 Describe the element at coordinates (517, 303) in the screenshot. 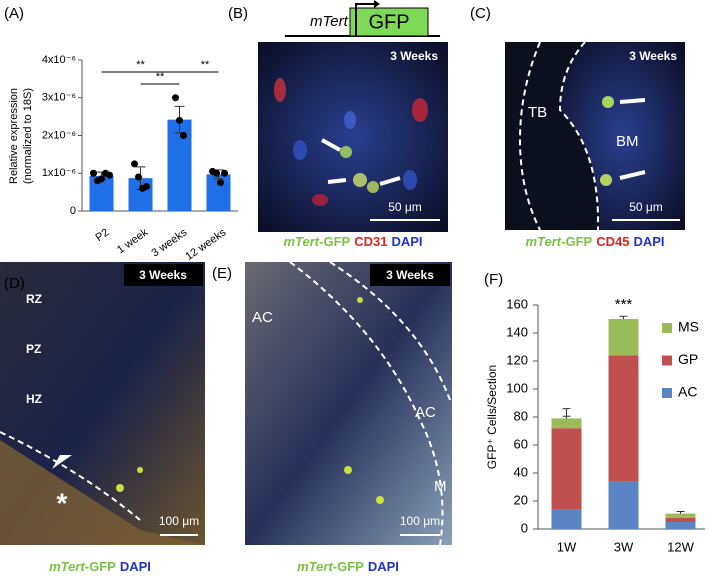

I see `y-tick-label: 160` at that location.